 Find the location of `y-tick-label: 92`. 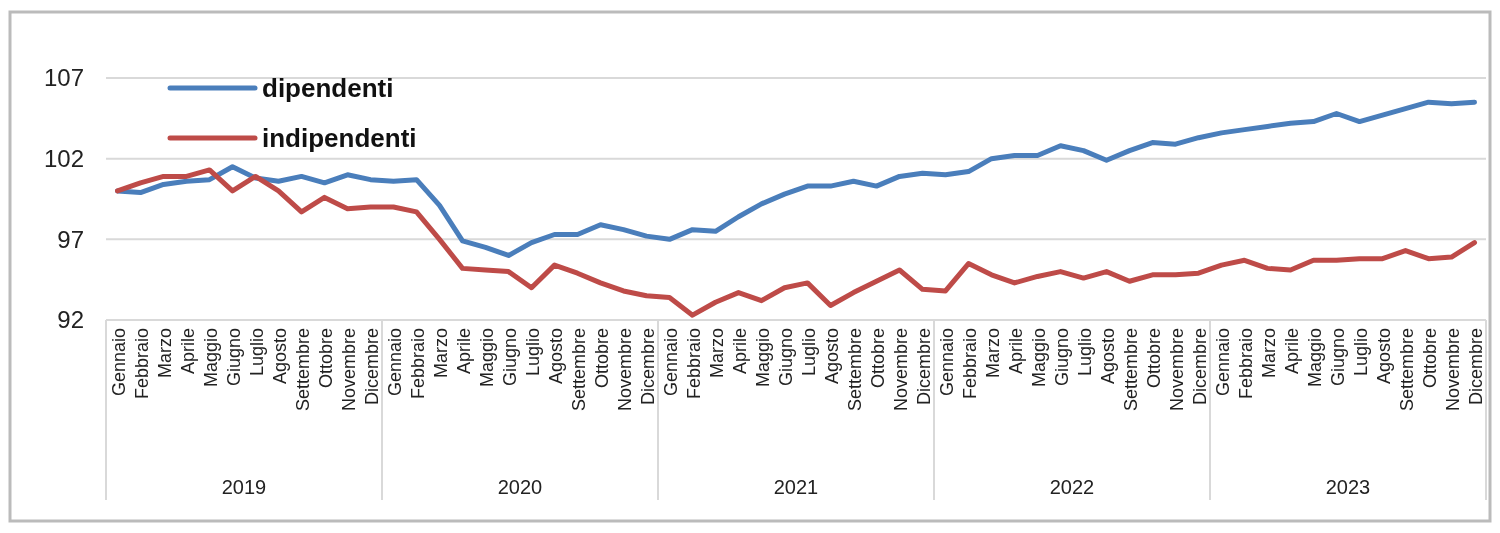

y-tick-label: 92 is located at coordinates (70, 320).